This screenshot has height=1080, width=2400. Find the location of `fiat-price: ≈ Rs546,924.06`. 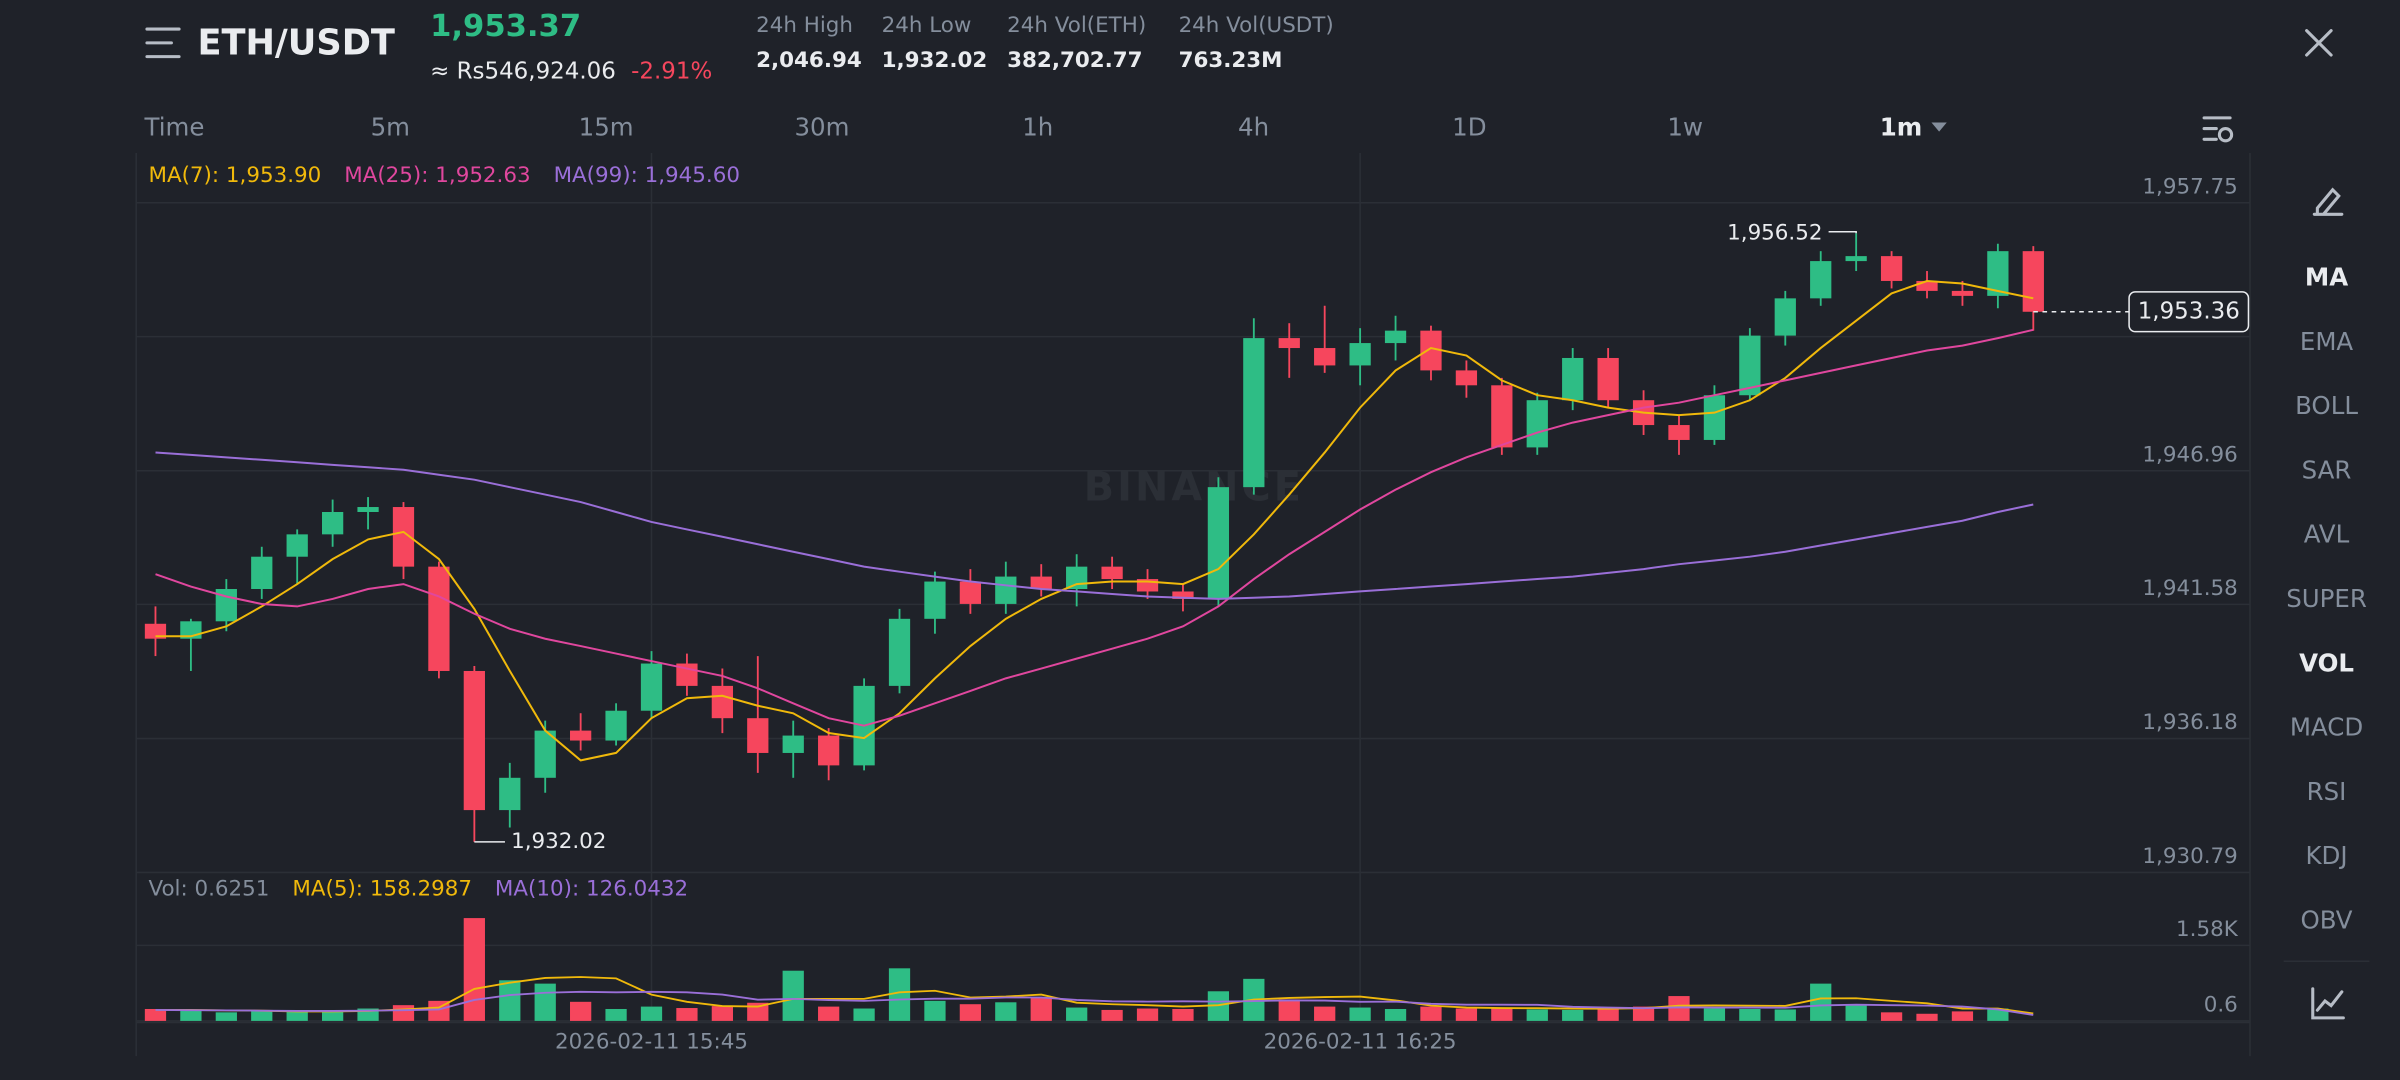

fiat-price: ≈ Rs546,924.06 is located at coordinates (523, 71).